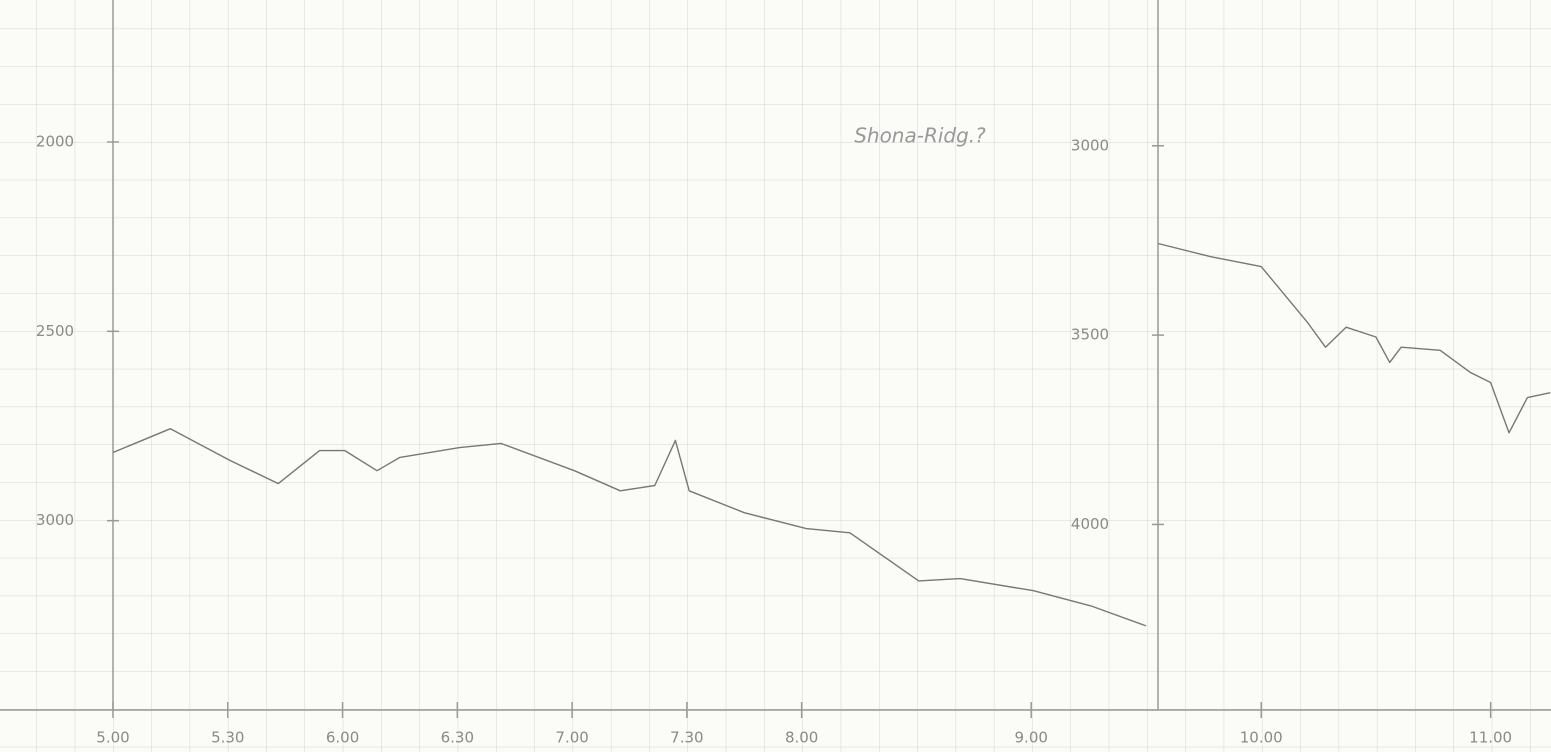  I want to click on x-tick-label: 6.30, so click(457, 738).